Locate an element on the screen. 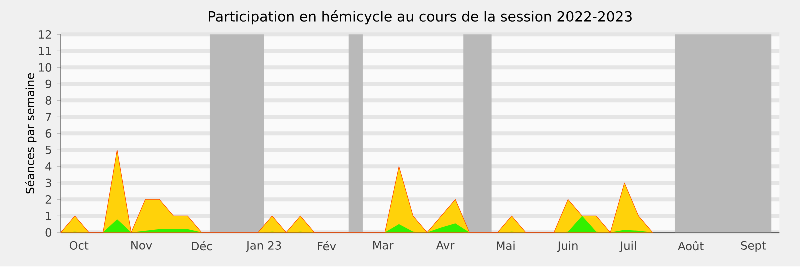  y-tick-label: 6 is located at coordinates (49, 134).